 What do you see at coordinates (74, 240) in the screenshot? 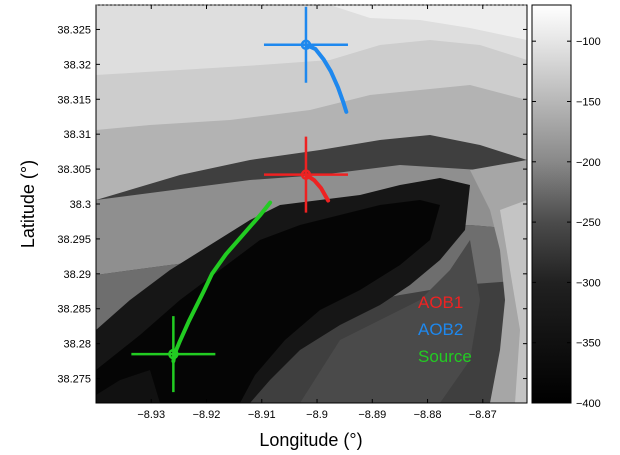
I see `y-tick-label: 38.295` at bounding box center [74, 240].